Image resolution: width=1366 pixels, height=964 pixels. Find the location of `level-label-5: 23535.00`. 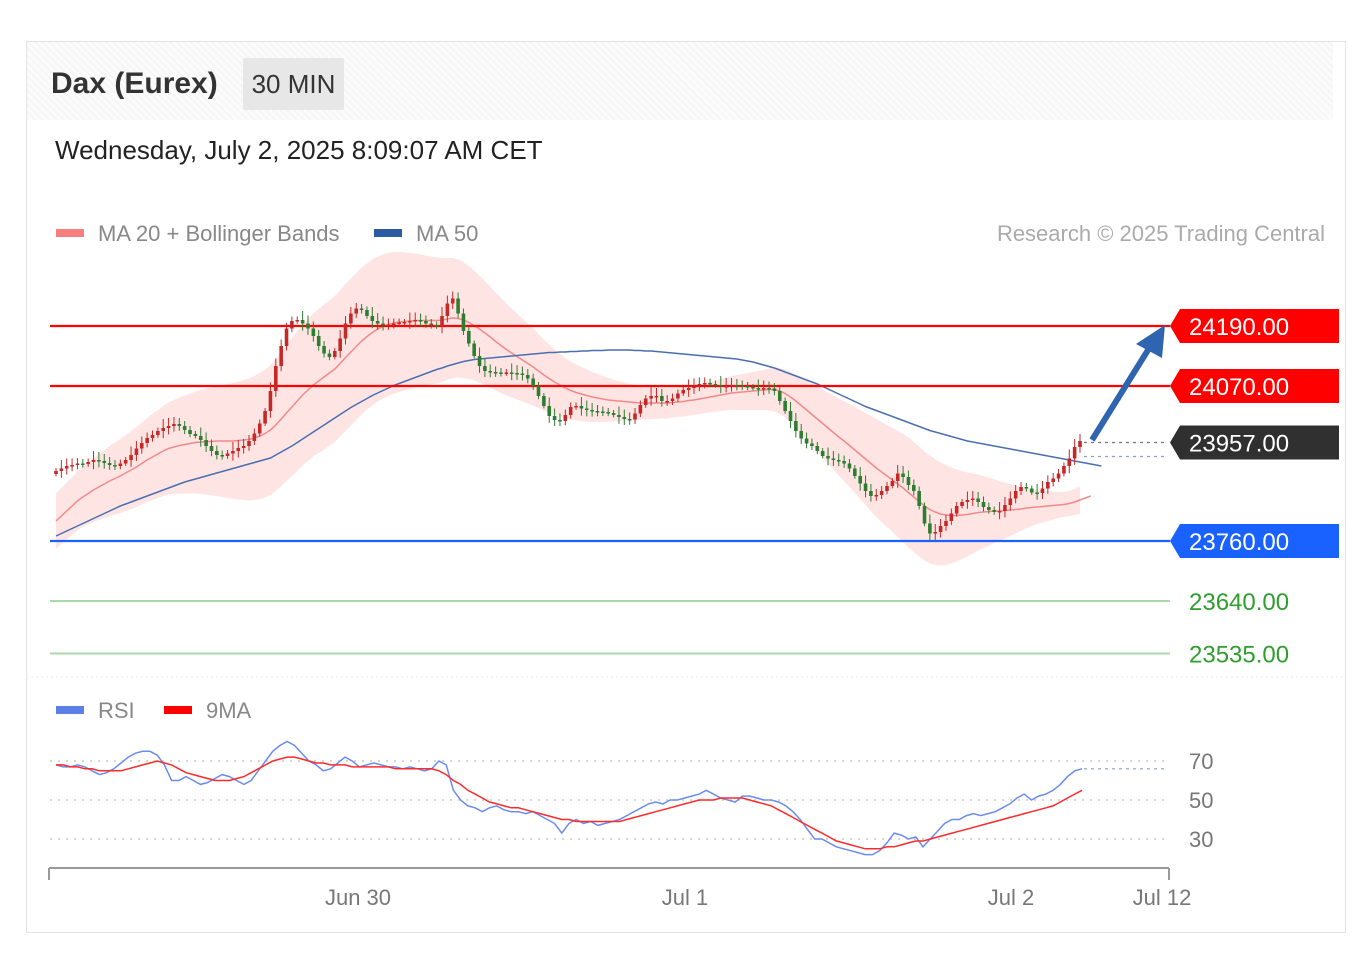

level-label-5: 23535.00 is located at coordinates (1239, 655).